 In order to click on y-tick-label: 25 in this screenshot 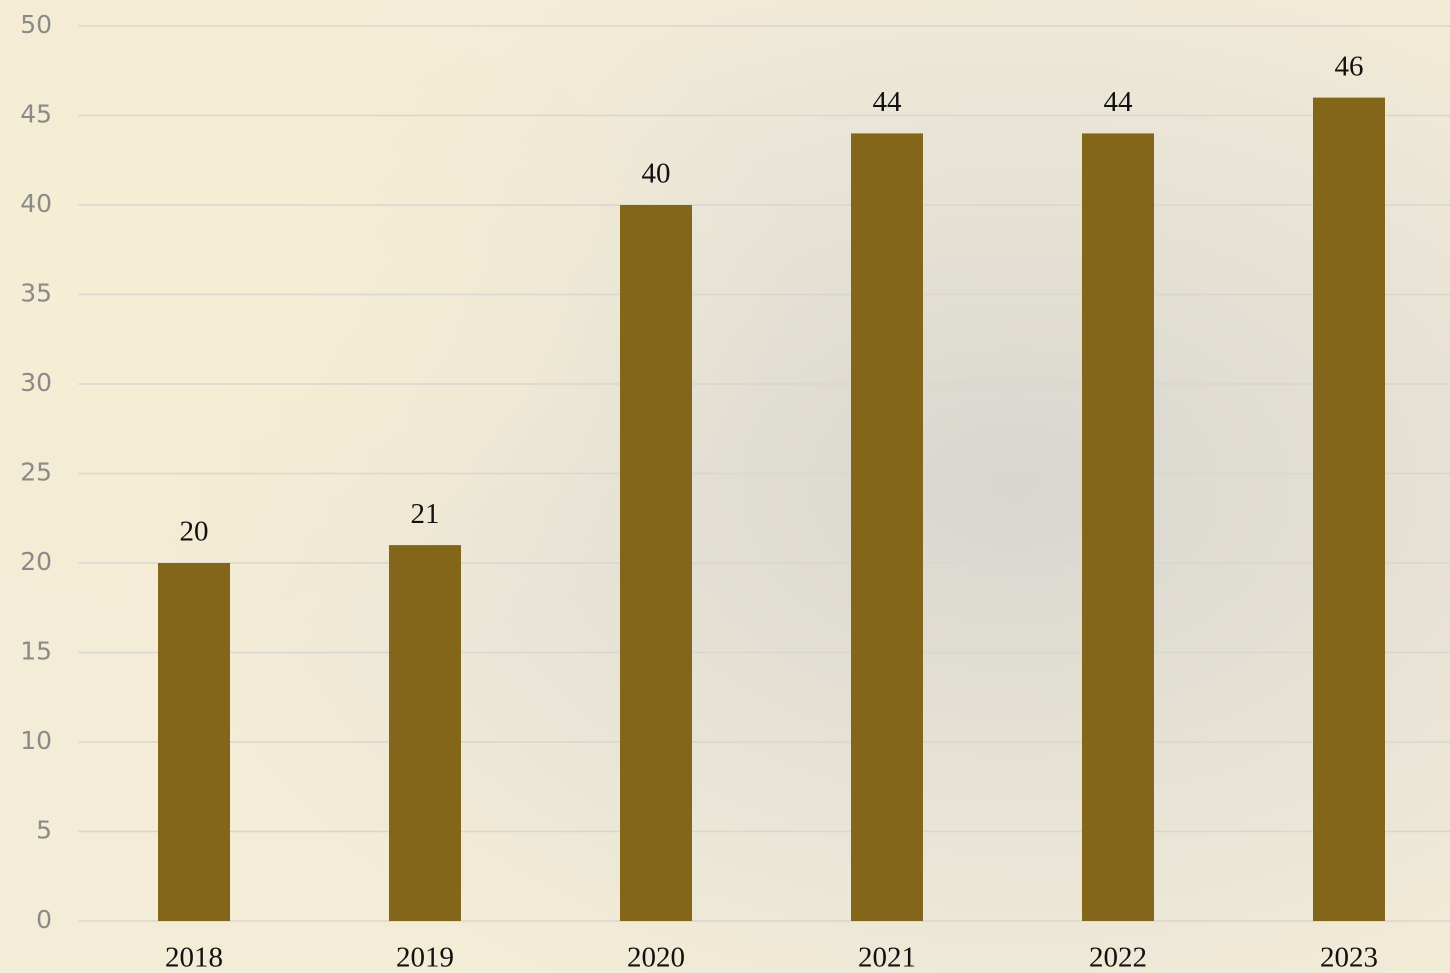, I will do `click(36, 472)`.